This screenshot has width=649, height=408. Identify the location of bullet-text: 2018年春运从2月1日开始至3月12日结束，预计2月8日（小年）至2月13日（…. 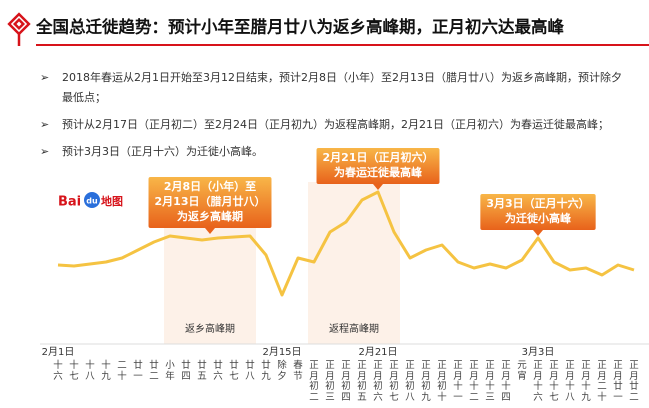
(342, 77).